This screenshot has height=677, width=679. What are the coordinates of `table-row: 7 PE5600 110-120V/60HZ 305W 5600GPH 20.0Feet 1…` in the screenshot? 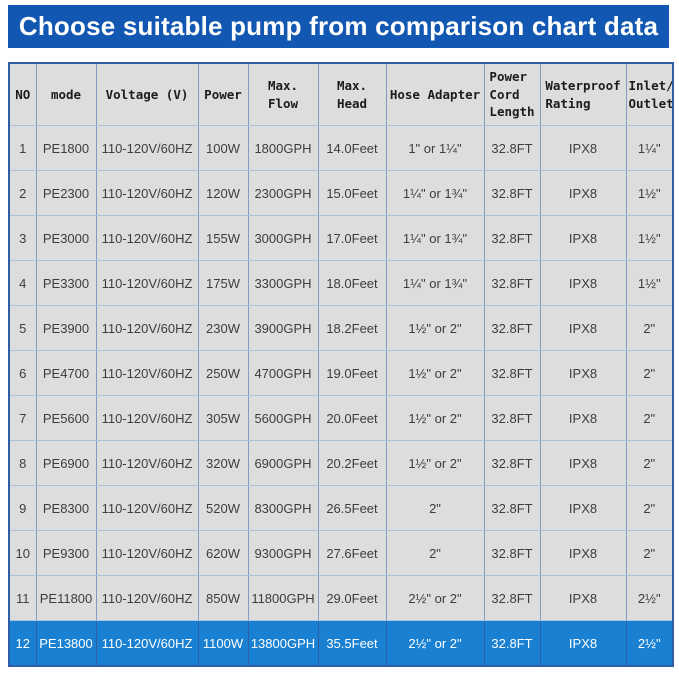 It's located at (341, 418).